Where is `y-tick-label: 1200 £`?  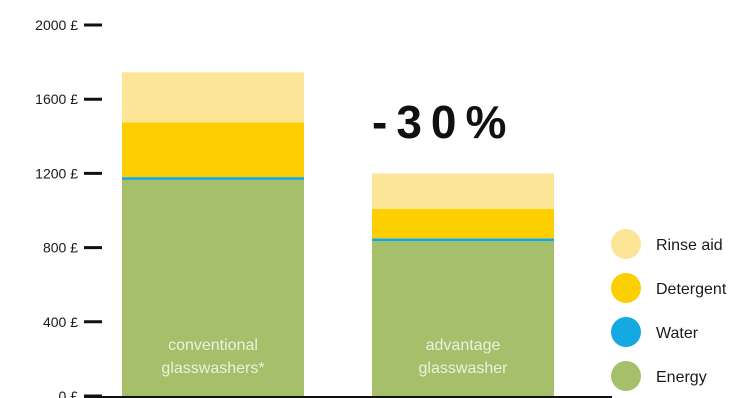
y-tick-label: 1200 £ is located at coordinates (56, 173).